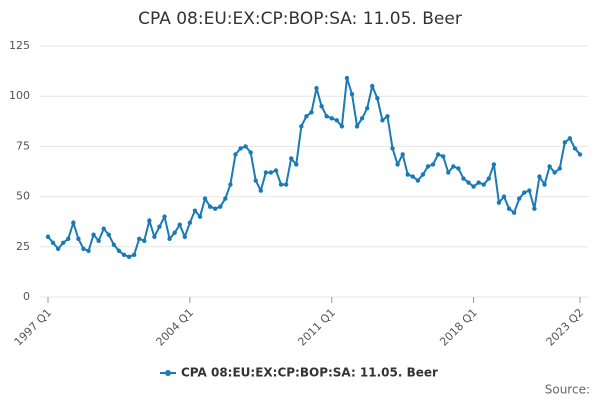 This screenshot has width=600, height=400. Describe the element at coordinates (300, 19) in the screenshot. I see `chart-title: CPA 08:EU:EX:CP:BOP:SA: 11.05. Beer` at that location.